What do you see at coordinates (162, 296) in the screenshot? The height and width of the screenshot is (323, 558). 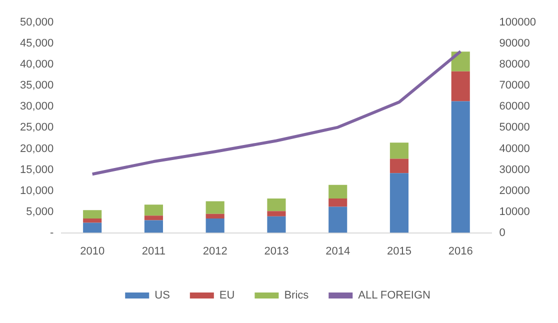 I see `legend-label: US` at bounding box center [162, 296].